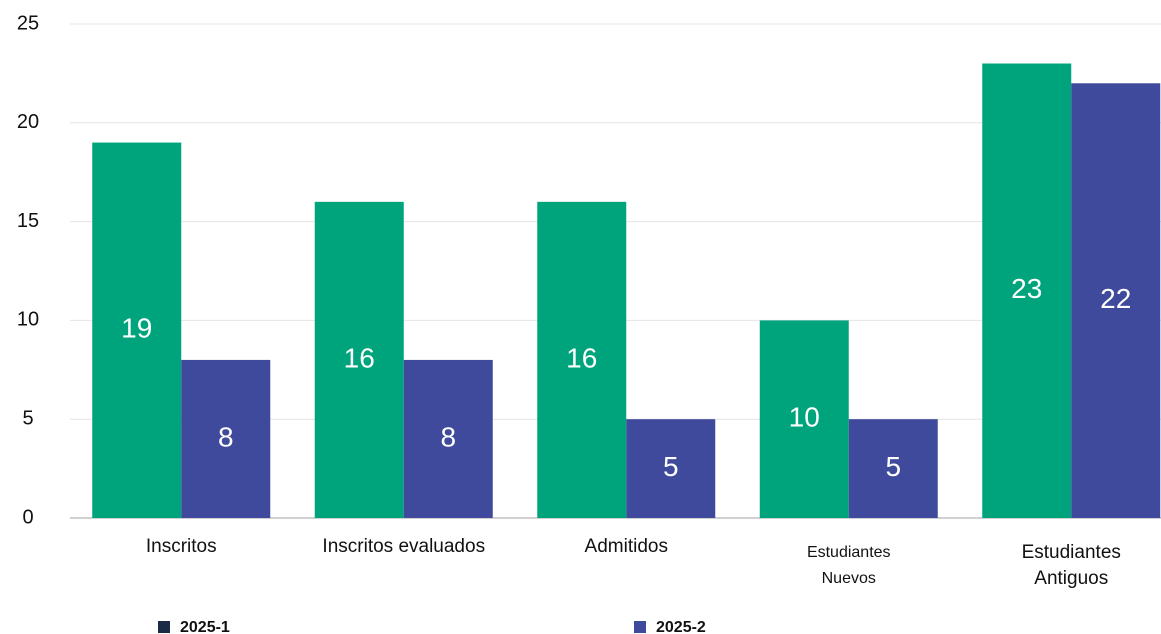  Describe the element at coordinates (1071, 578) in the screenshot. I see `x-tick-label: Antiguos` at that location.